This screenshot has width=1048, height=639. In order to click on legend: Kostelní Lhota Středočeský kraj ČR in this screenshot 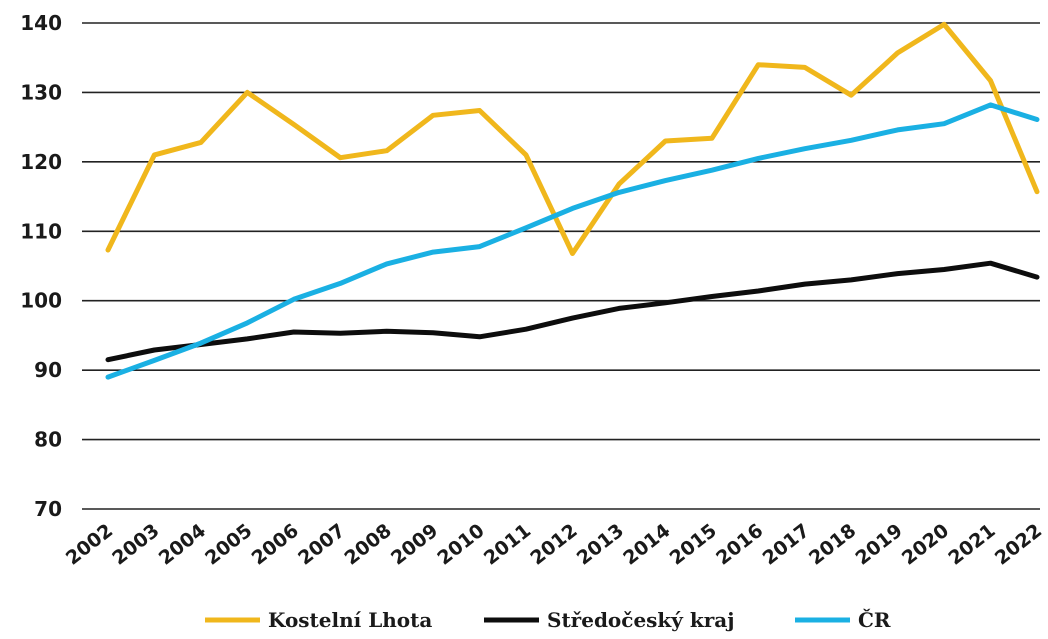, I will do `click(548, 619)`.